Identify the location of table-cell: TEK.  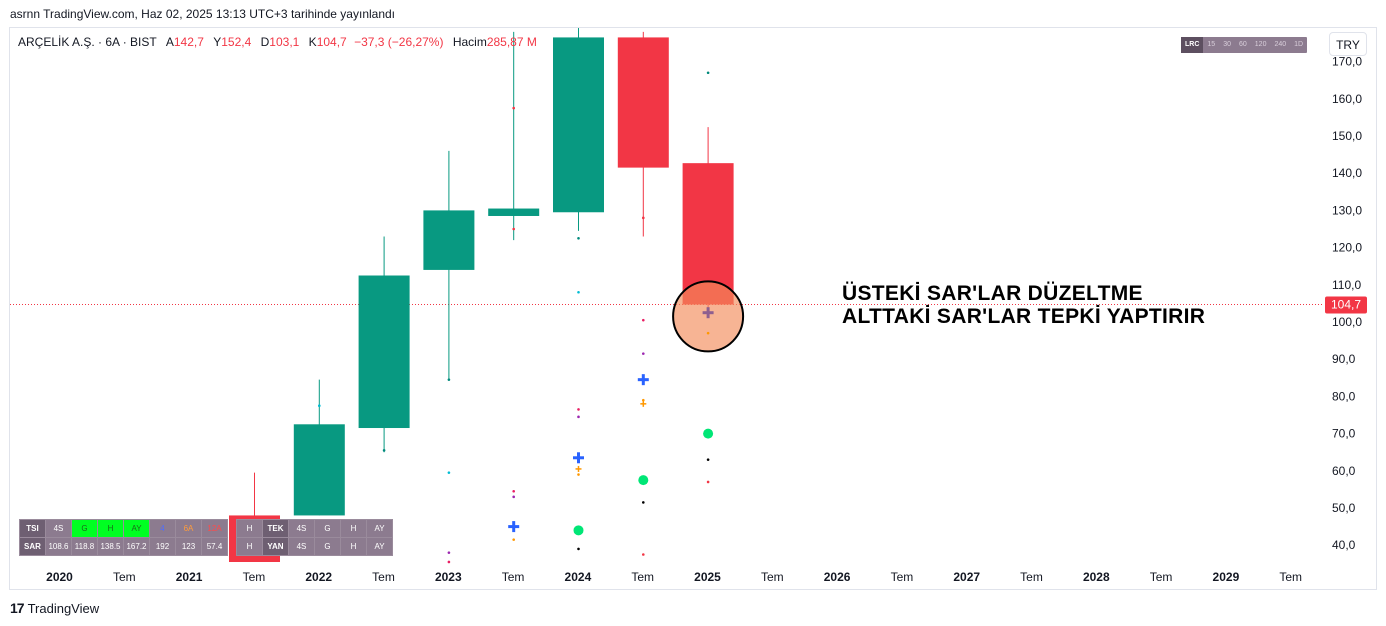
(275, 528).